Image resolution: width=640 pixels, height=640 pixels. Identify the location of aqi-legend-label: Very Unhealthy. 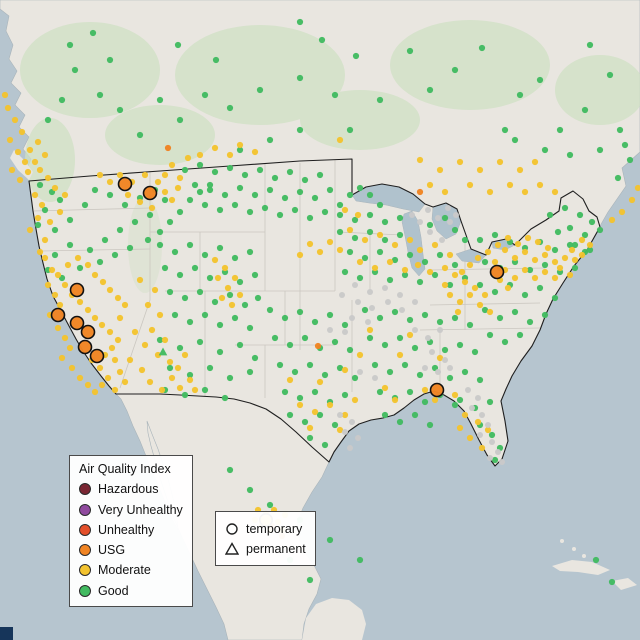
(140, 509).